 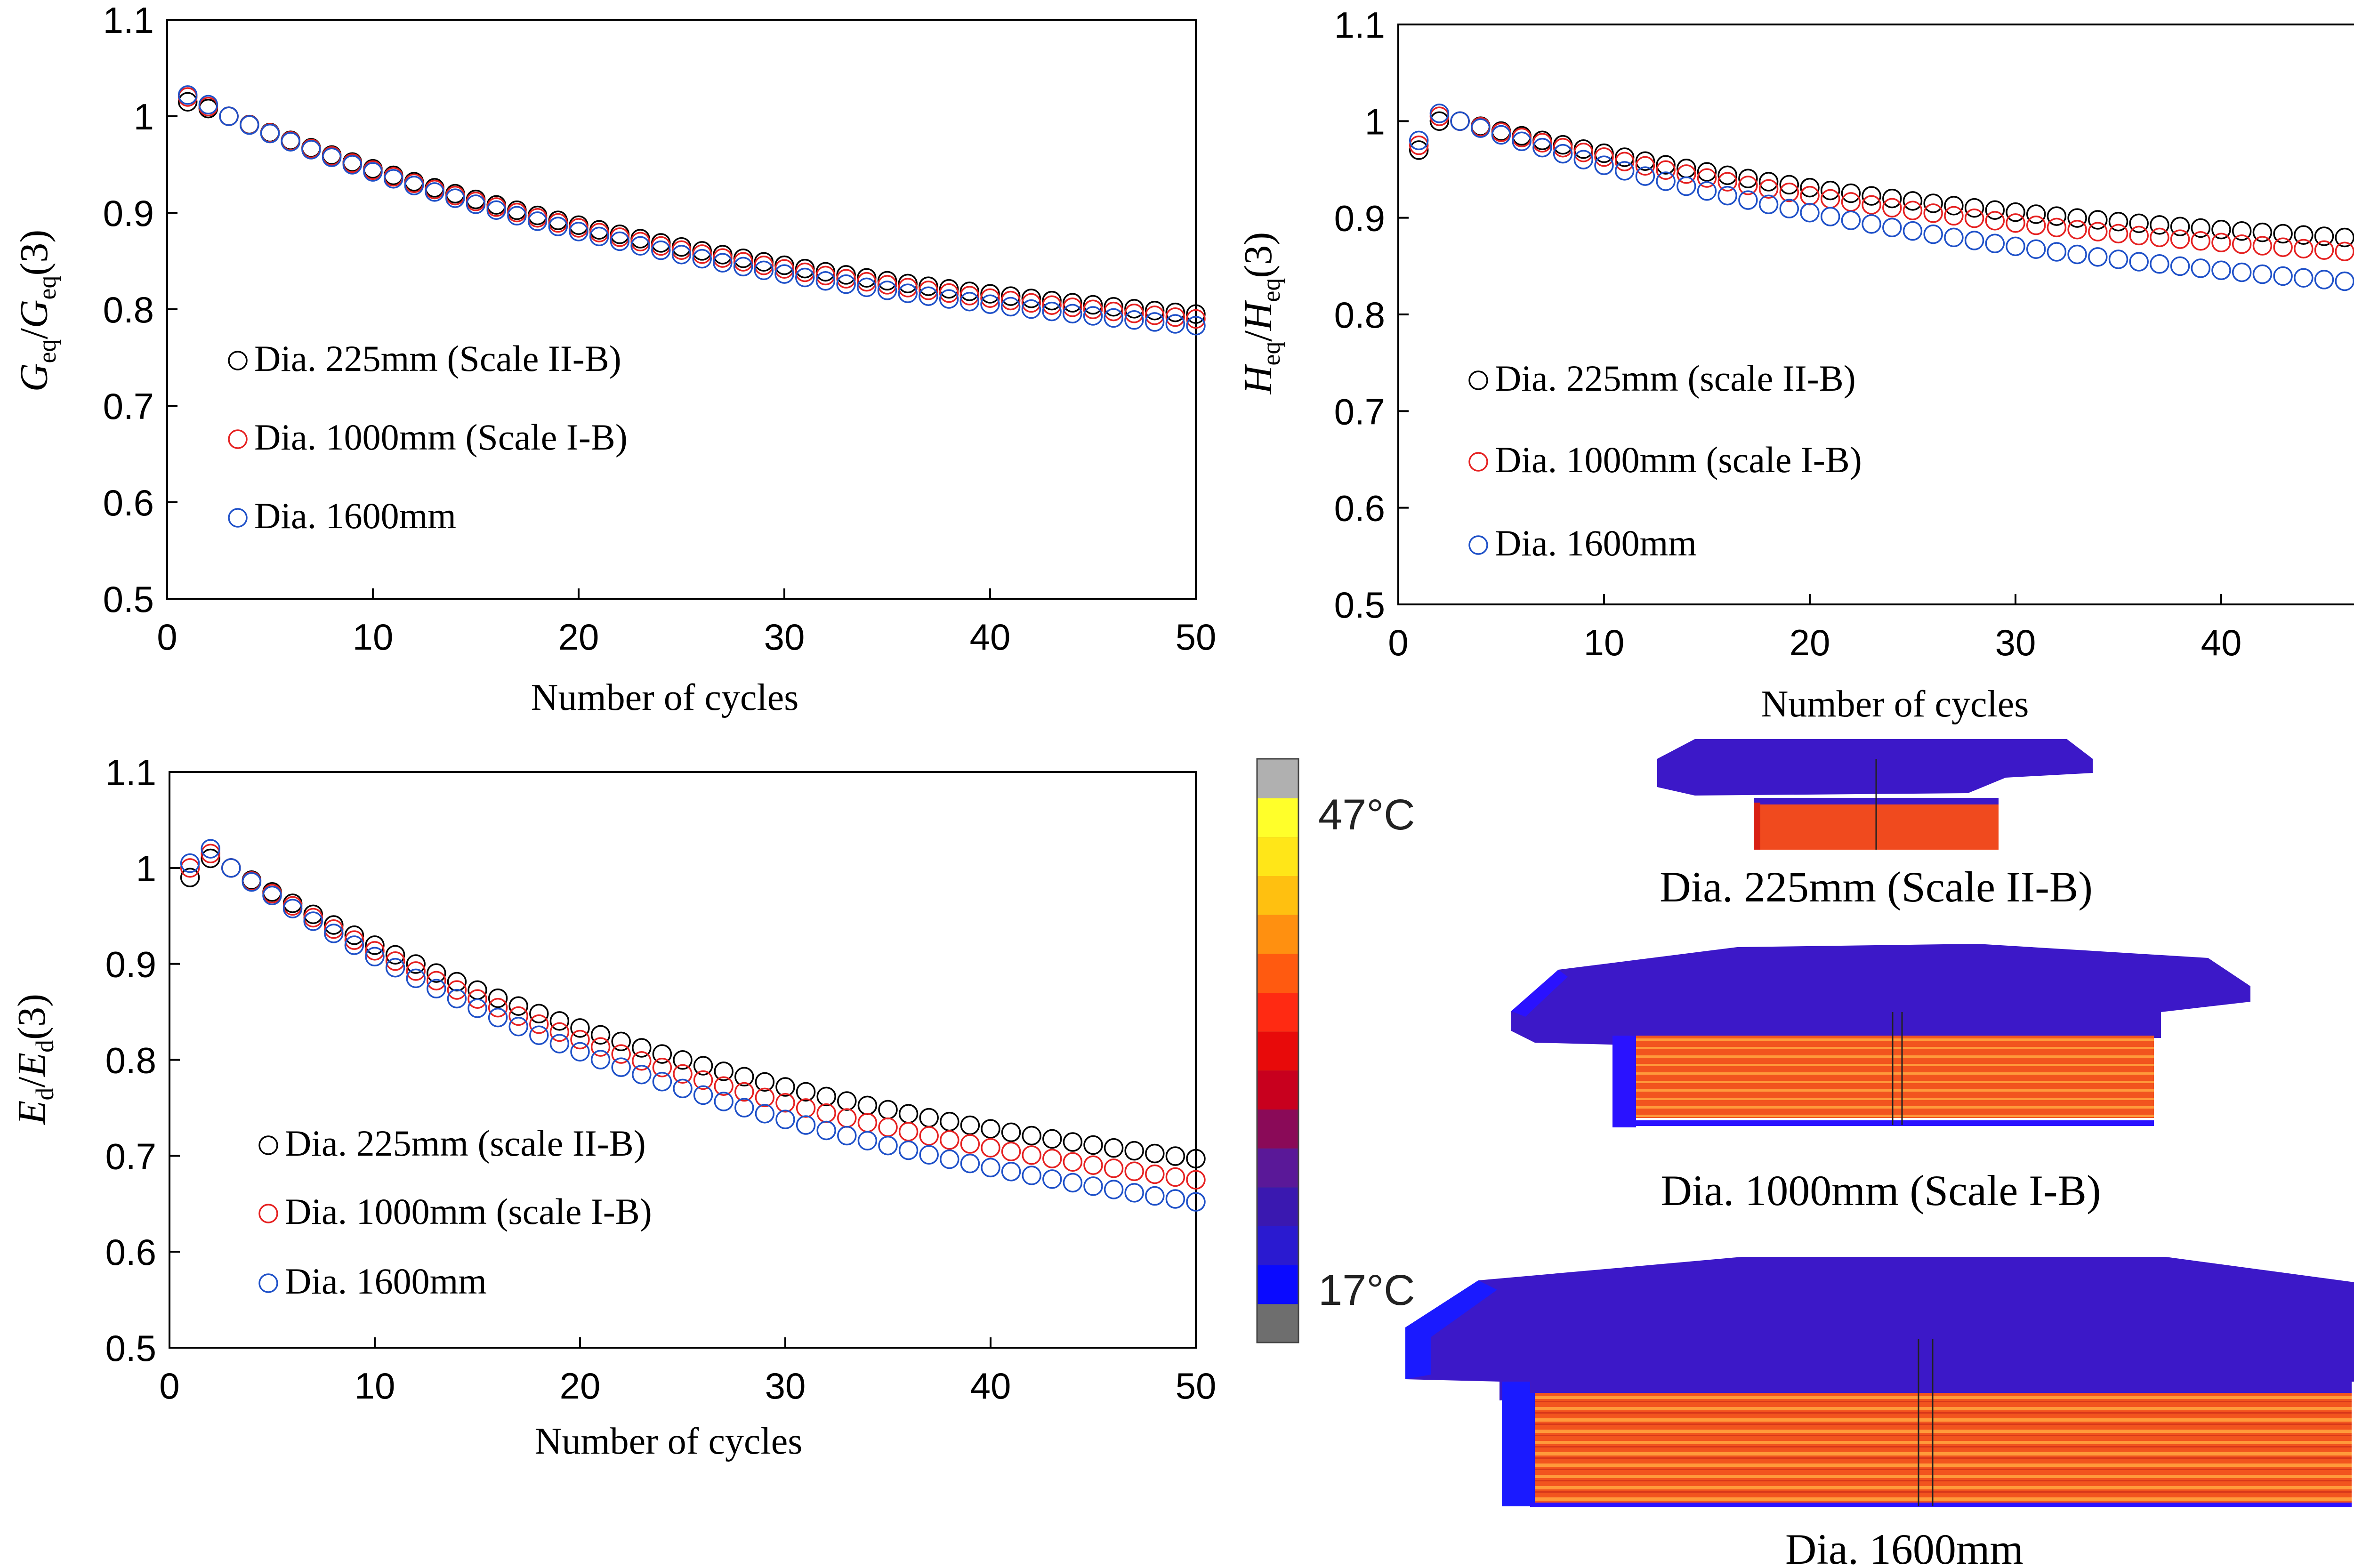 I want to click on model-label: Dia. 225mm (Scale II-B), so click(x=1876, y=887).